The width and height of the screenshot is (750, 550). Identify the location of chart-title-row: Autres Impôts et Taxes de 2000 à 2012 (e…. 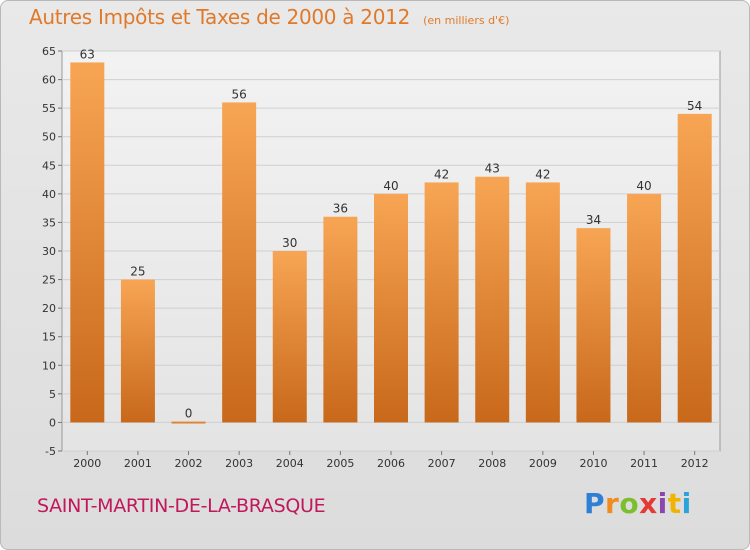
(269, 17).